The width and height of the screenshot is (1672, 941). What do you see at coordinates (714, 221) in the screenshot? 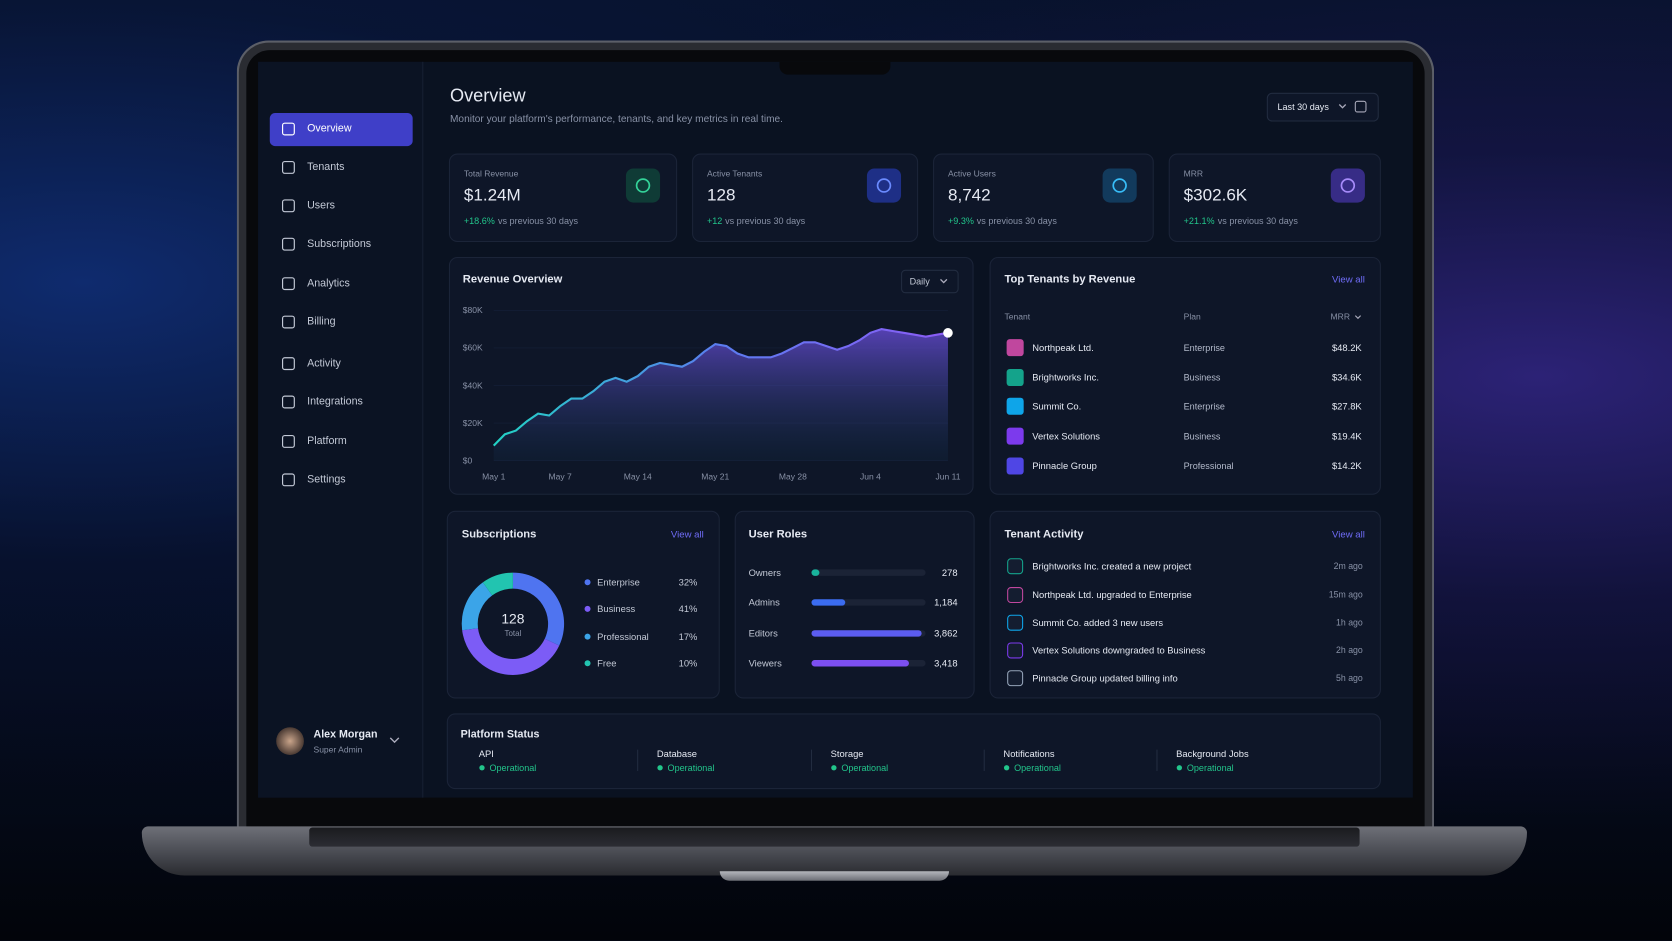
I see `kpi-change: +12` at bounding box center [714, 221].